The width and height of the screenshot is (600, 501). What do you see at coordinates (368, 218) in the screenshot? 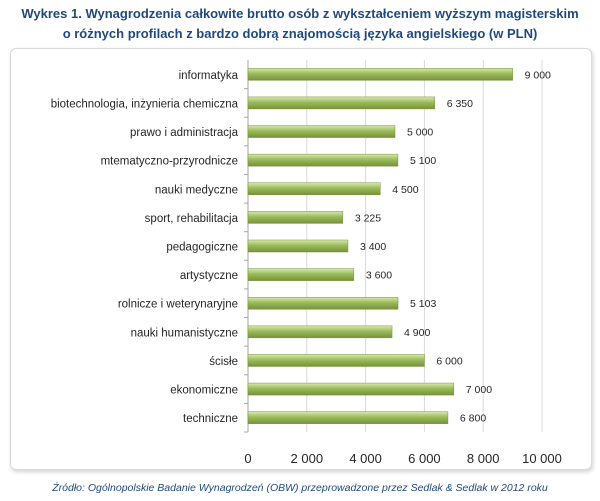
I see `value-label: 3 225` at bounding box center [368, 218].